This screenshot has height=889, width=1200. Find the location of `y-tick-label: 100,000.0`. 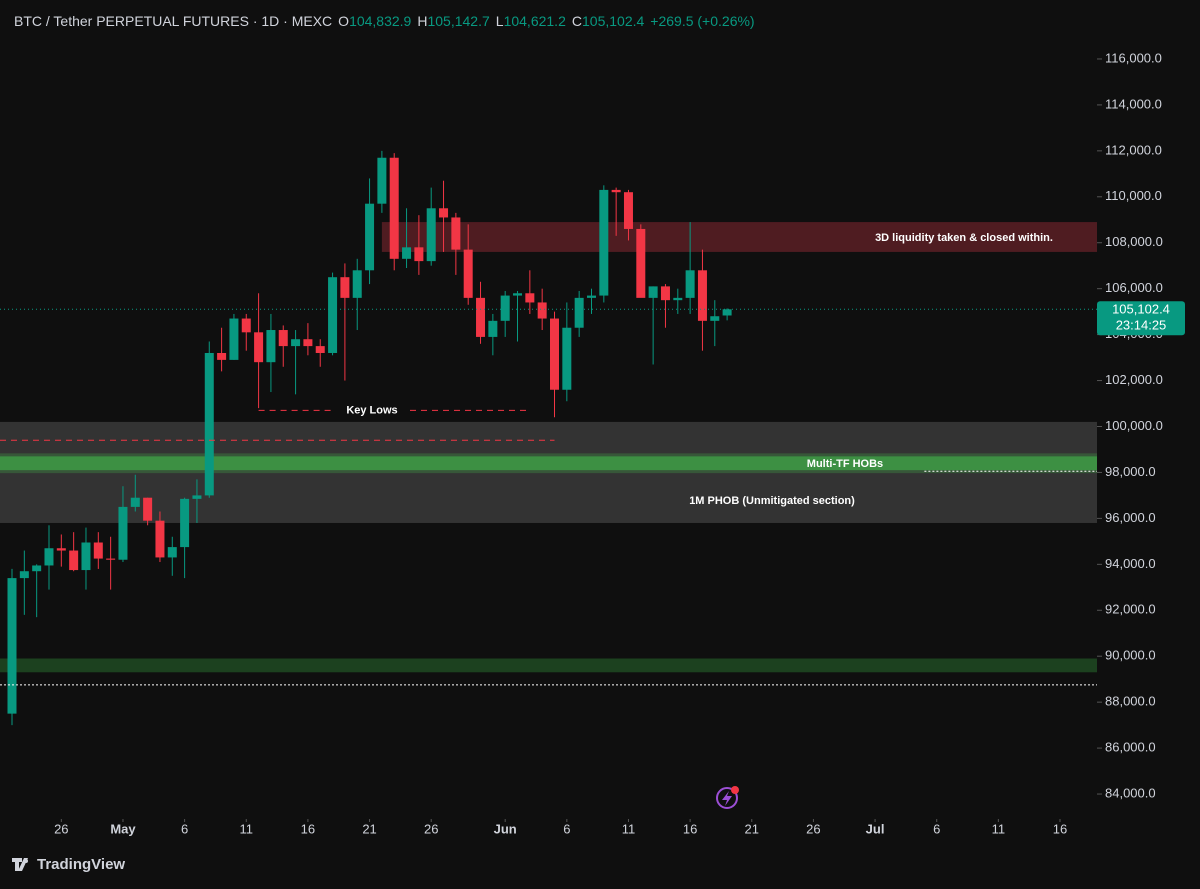

y-tick-label: 100,000.0 is located at coordinates (1134, 425).